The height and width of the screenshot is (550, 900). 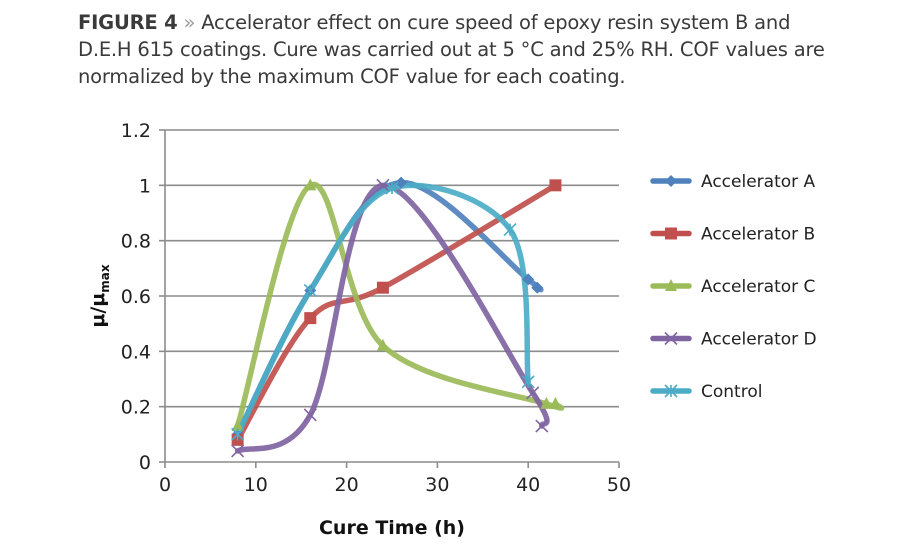 I want to click on y-tick-label: 0, so click(x=145, y=463).